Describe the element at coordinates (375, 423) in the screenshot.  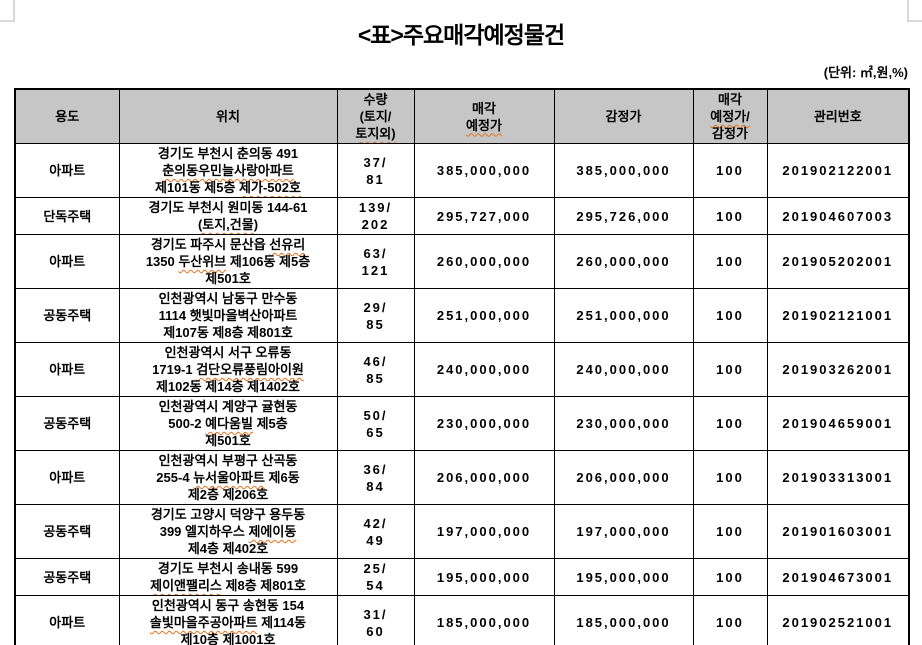
I see `cell-quantity: 50/65` at that location.